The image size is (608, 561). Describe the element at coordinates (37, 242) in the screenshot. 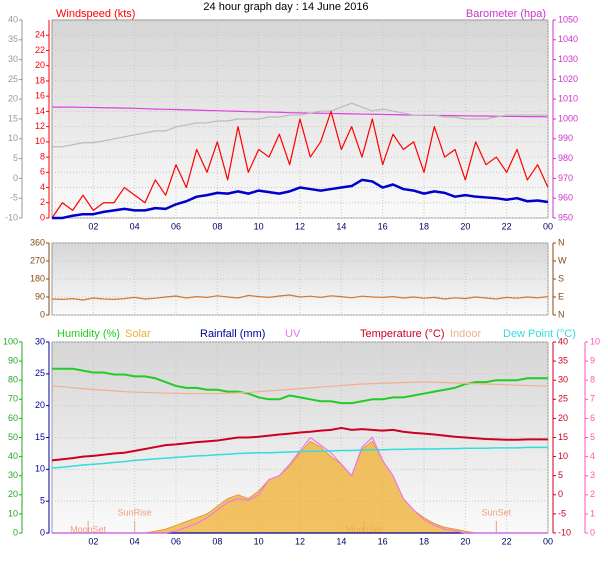

I see `y-tick-label: 360` at that location.